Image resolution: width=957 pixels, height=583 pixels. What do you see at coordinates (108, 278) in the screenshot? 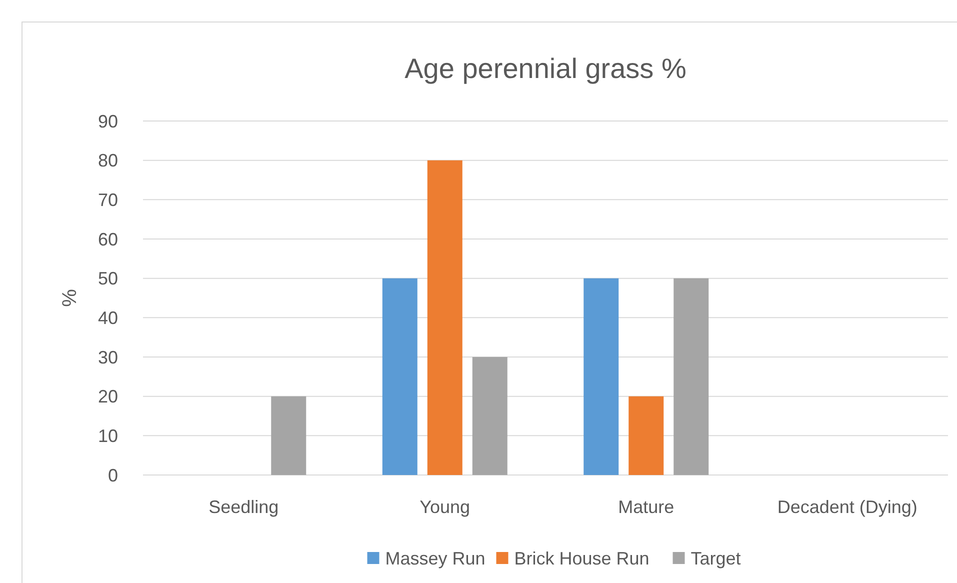
I see `y-tick-label: 50` at bounding box center [108, 278].